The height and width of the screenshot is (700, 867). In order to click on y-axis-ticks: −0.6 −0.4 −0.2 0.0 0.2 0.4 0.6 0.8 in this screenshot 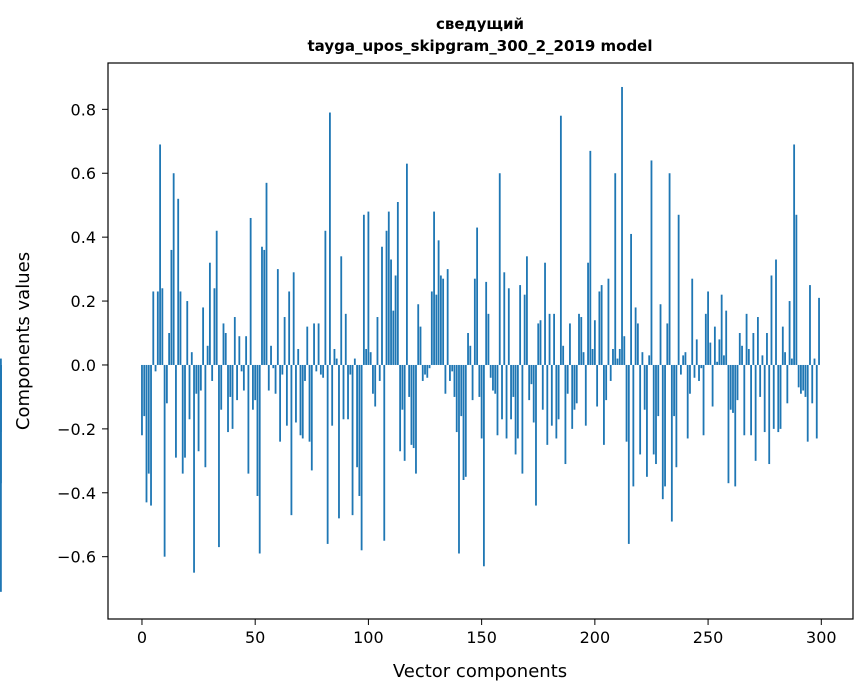, I will do `click(82, 333)`.